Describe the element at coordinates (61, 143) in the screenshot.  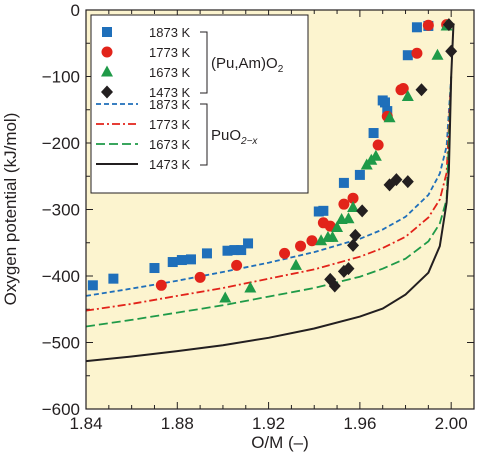
I see `y-tick-label: −200` at that location.